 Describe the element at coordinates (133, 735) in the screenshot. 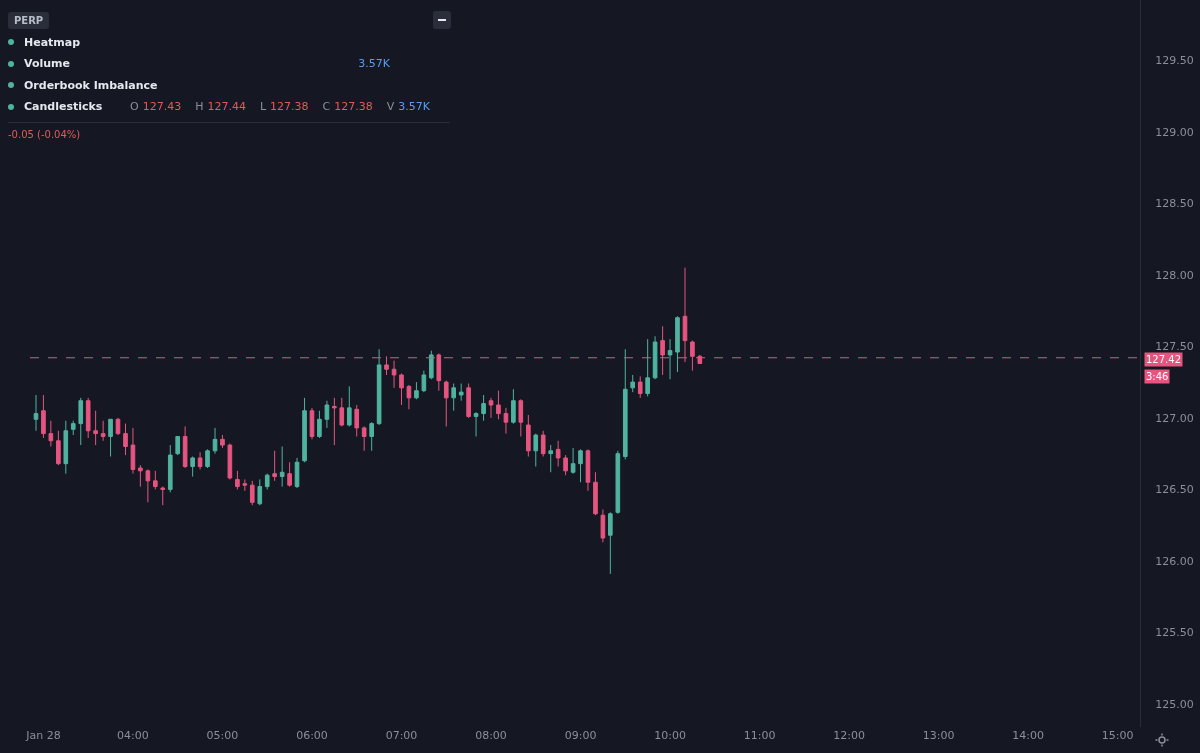

I see `x-tick-label: 04:00` at that location.